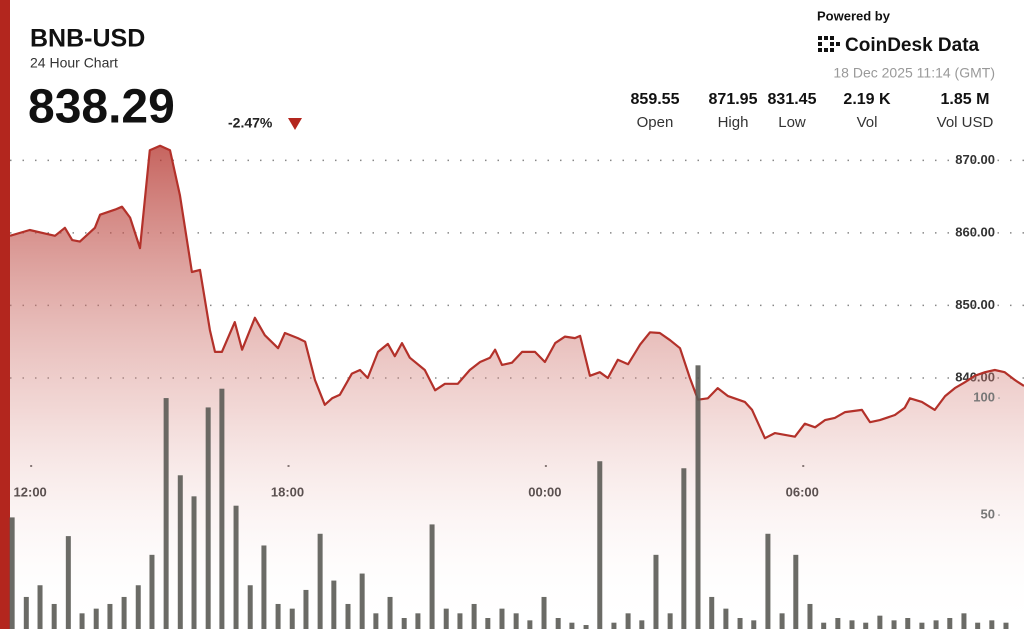  What do you see at coordinates (733, 99) in the screenshot?
I see `stat-value: 871.95` at bounding box center [733, 99].